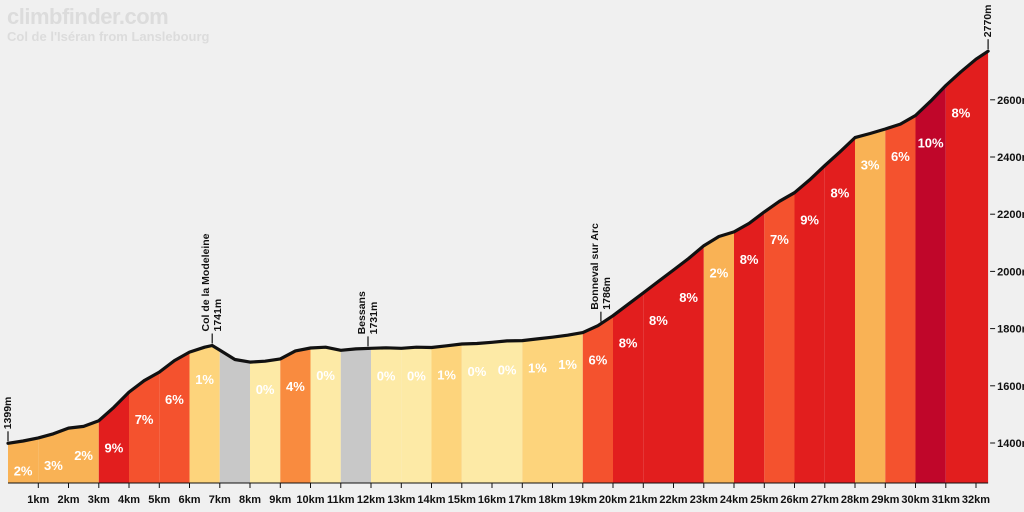  I want to click on site-brand: climbfinder.com, so click(88, 16).